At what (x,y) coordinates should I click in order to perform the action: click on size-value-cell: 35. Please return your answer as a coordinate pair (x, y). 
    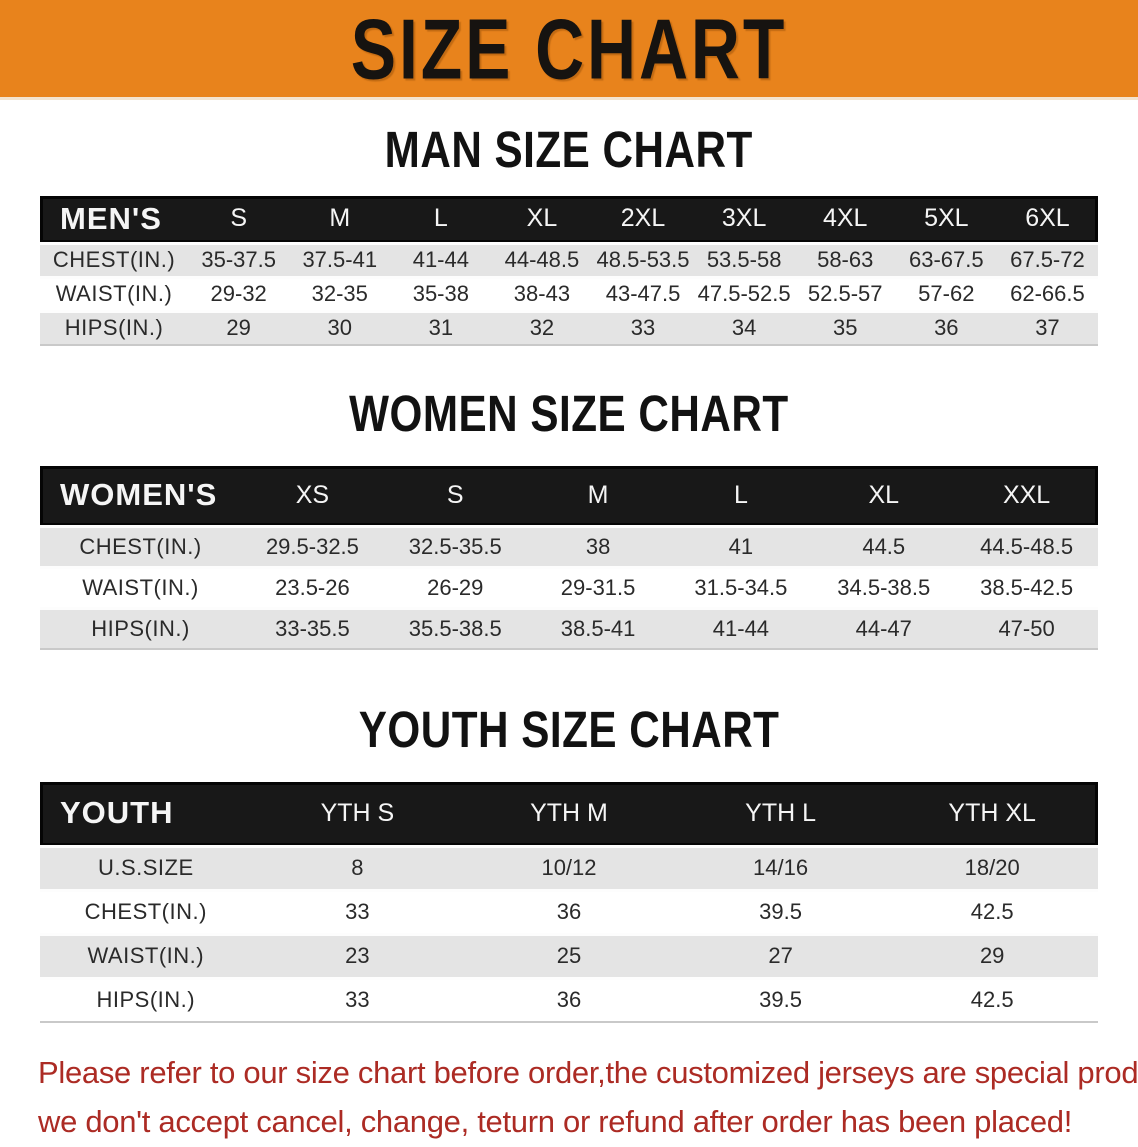
    Looking at the image, I should click on (845, 328).